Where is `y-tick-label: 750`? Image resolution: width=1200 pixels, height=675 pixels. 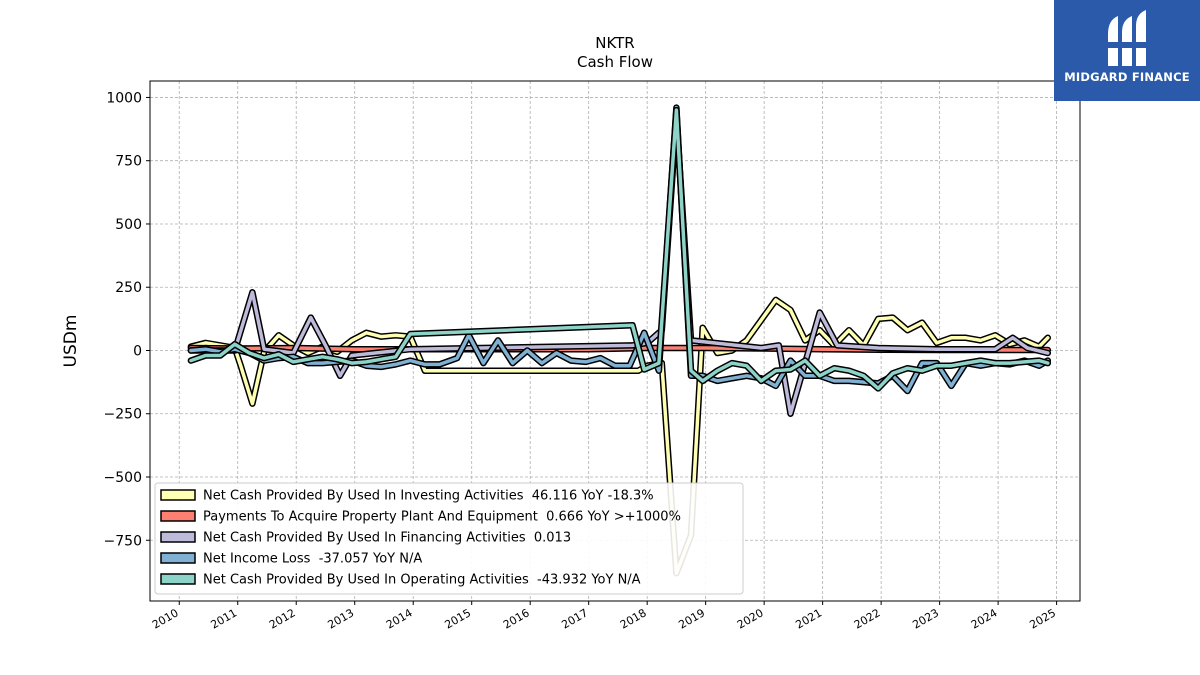
y-tick-label: 750 is located at coordinates (128, 162).